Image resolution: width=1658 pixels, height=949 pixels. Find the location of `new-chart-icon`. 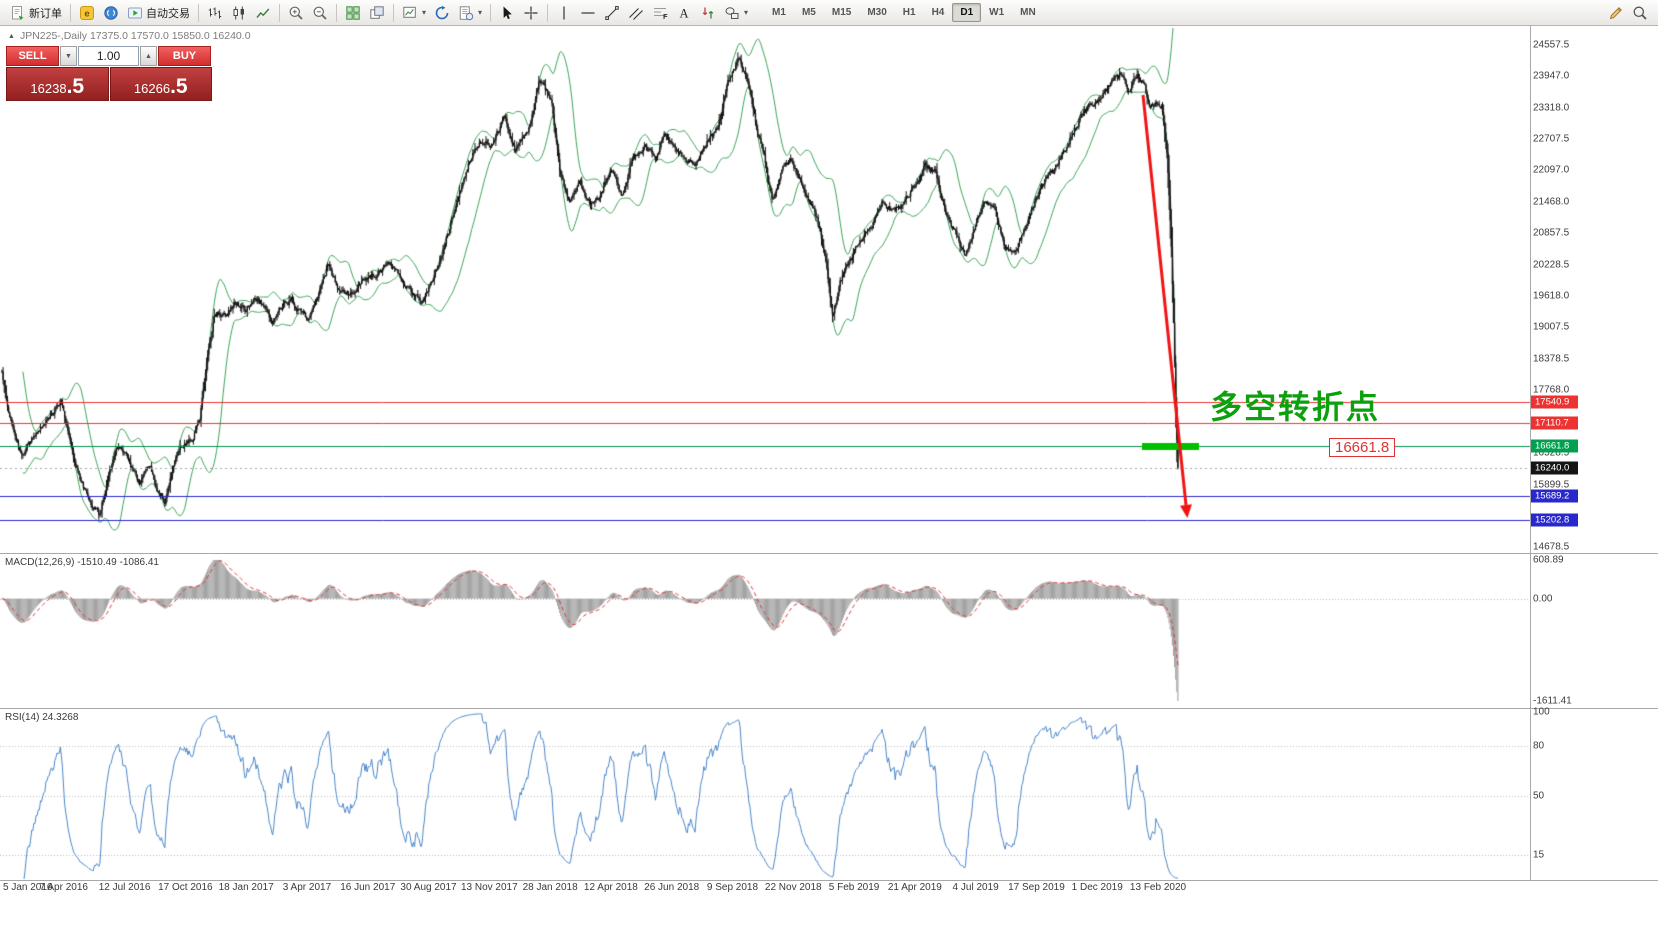

new-chart-icon is located at coordinates (410, 13).